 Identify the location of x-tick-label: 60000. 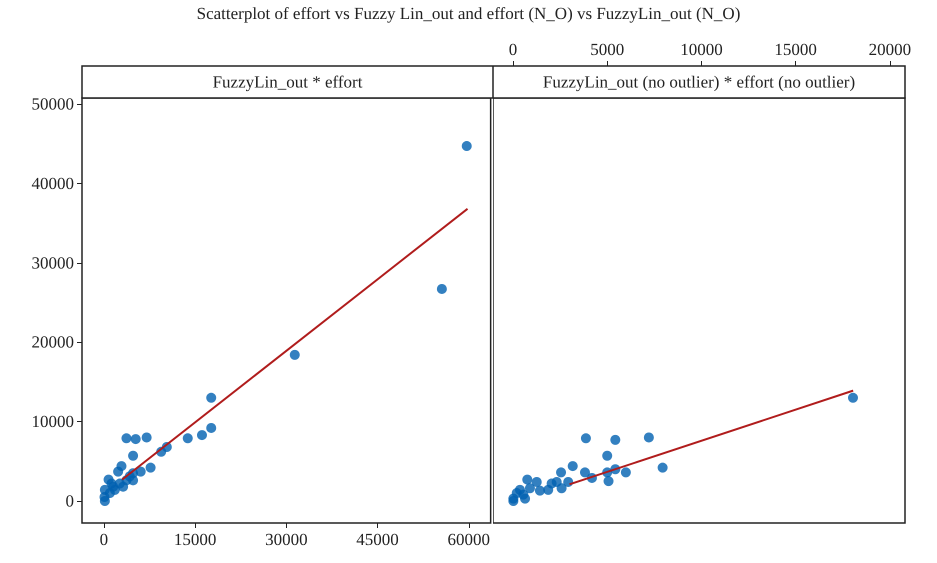
(469, 539).